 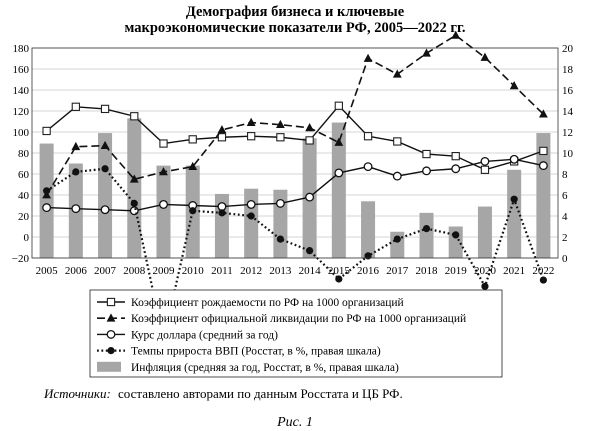 What do you see at coordinates (568, 112) in the screenshot?
I see `right-tick-label: 14` at bounding box center [568, 112].